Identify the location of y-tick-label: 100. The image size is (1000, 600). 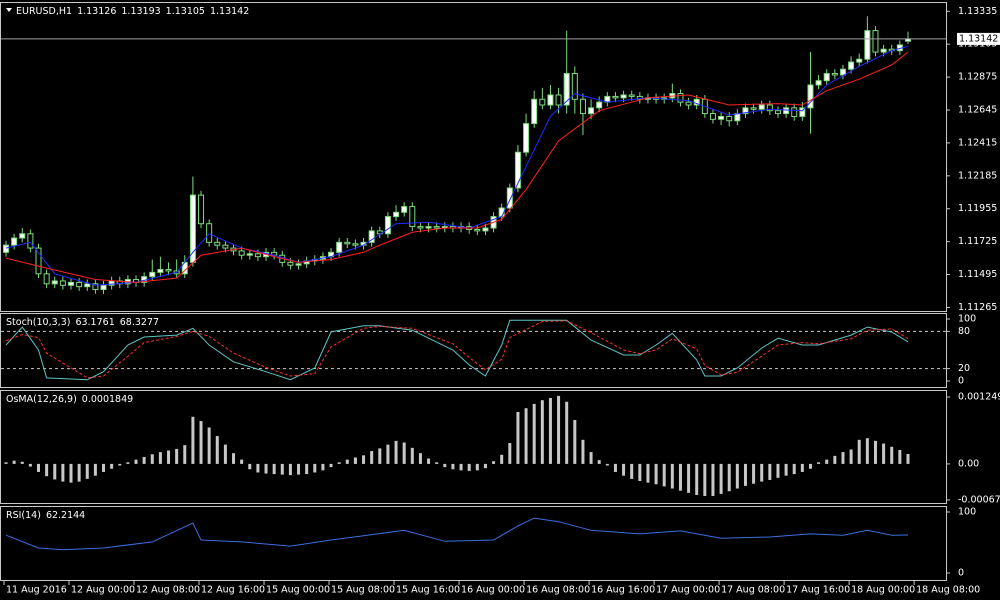
(967, 511).